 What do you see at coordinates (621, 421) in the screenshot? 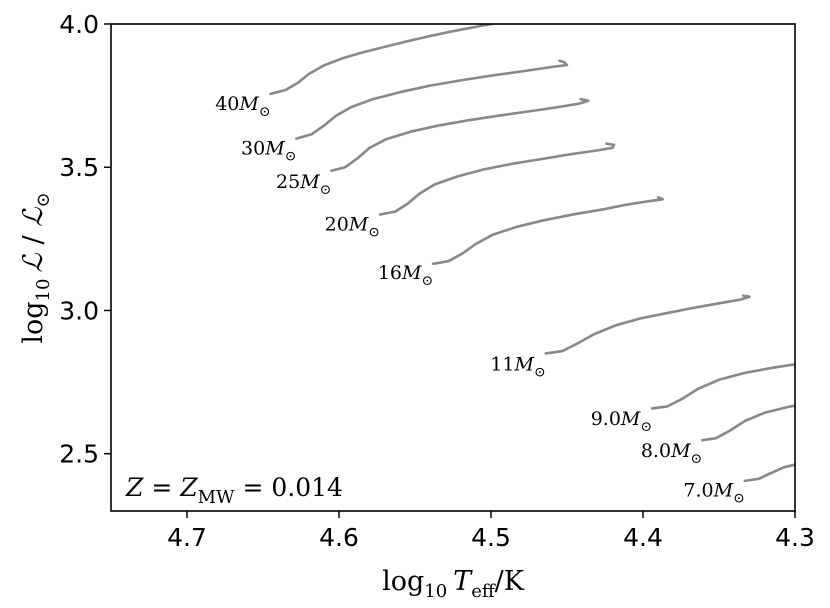
I see `track-label-9-0: 9.0M⊙` at bounding box center [621, 421].